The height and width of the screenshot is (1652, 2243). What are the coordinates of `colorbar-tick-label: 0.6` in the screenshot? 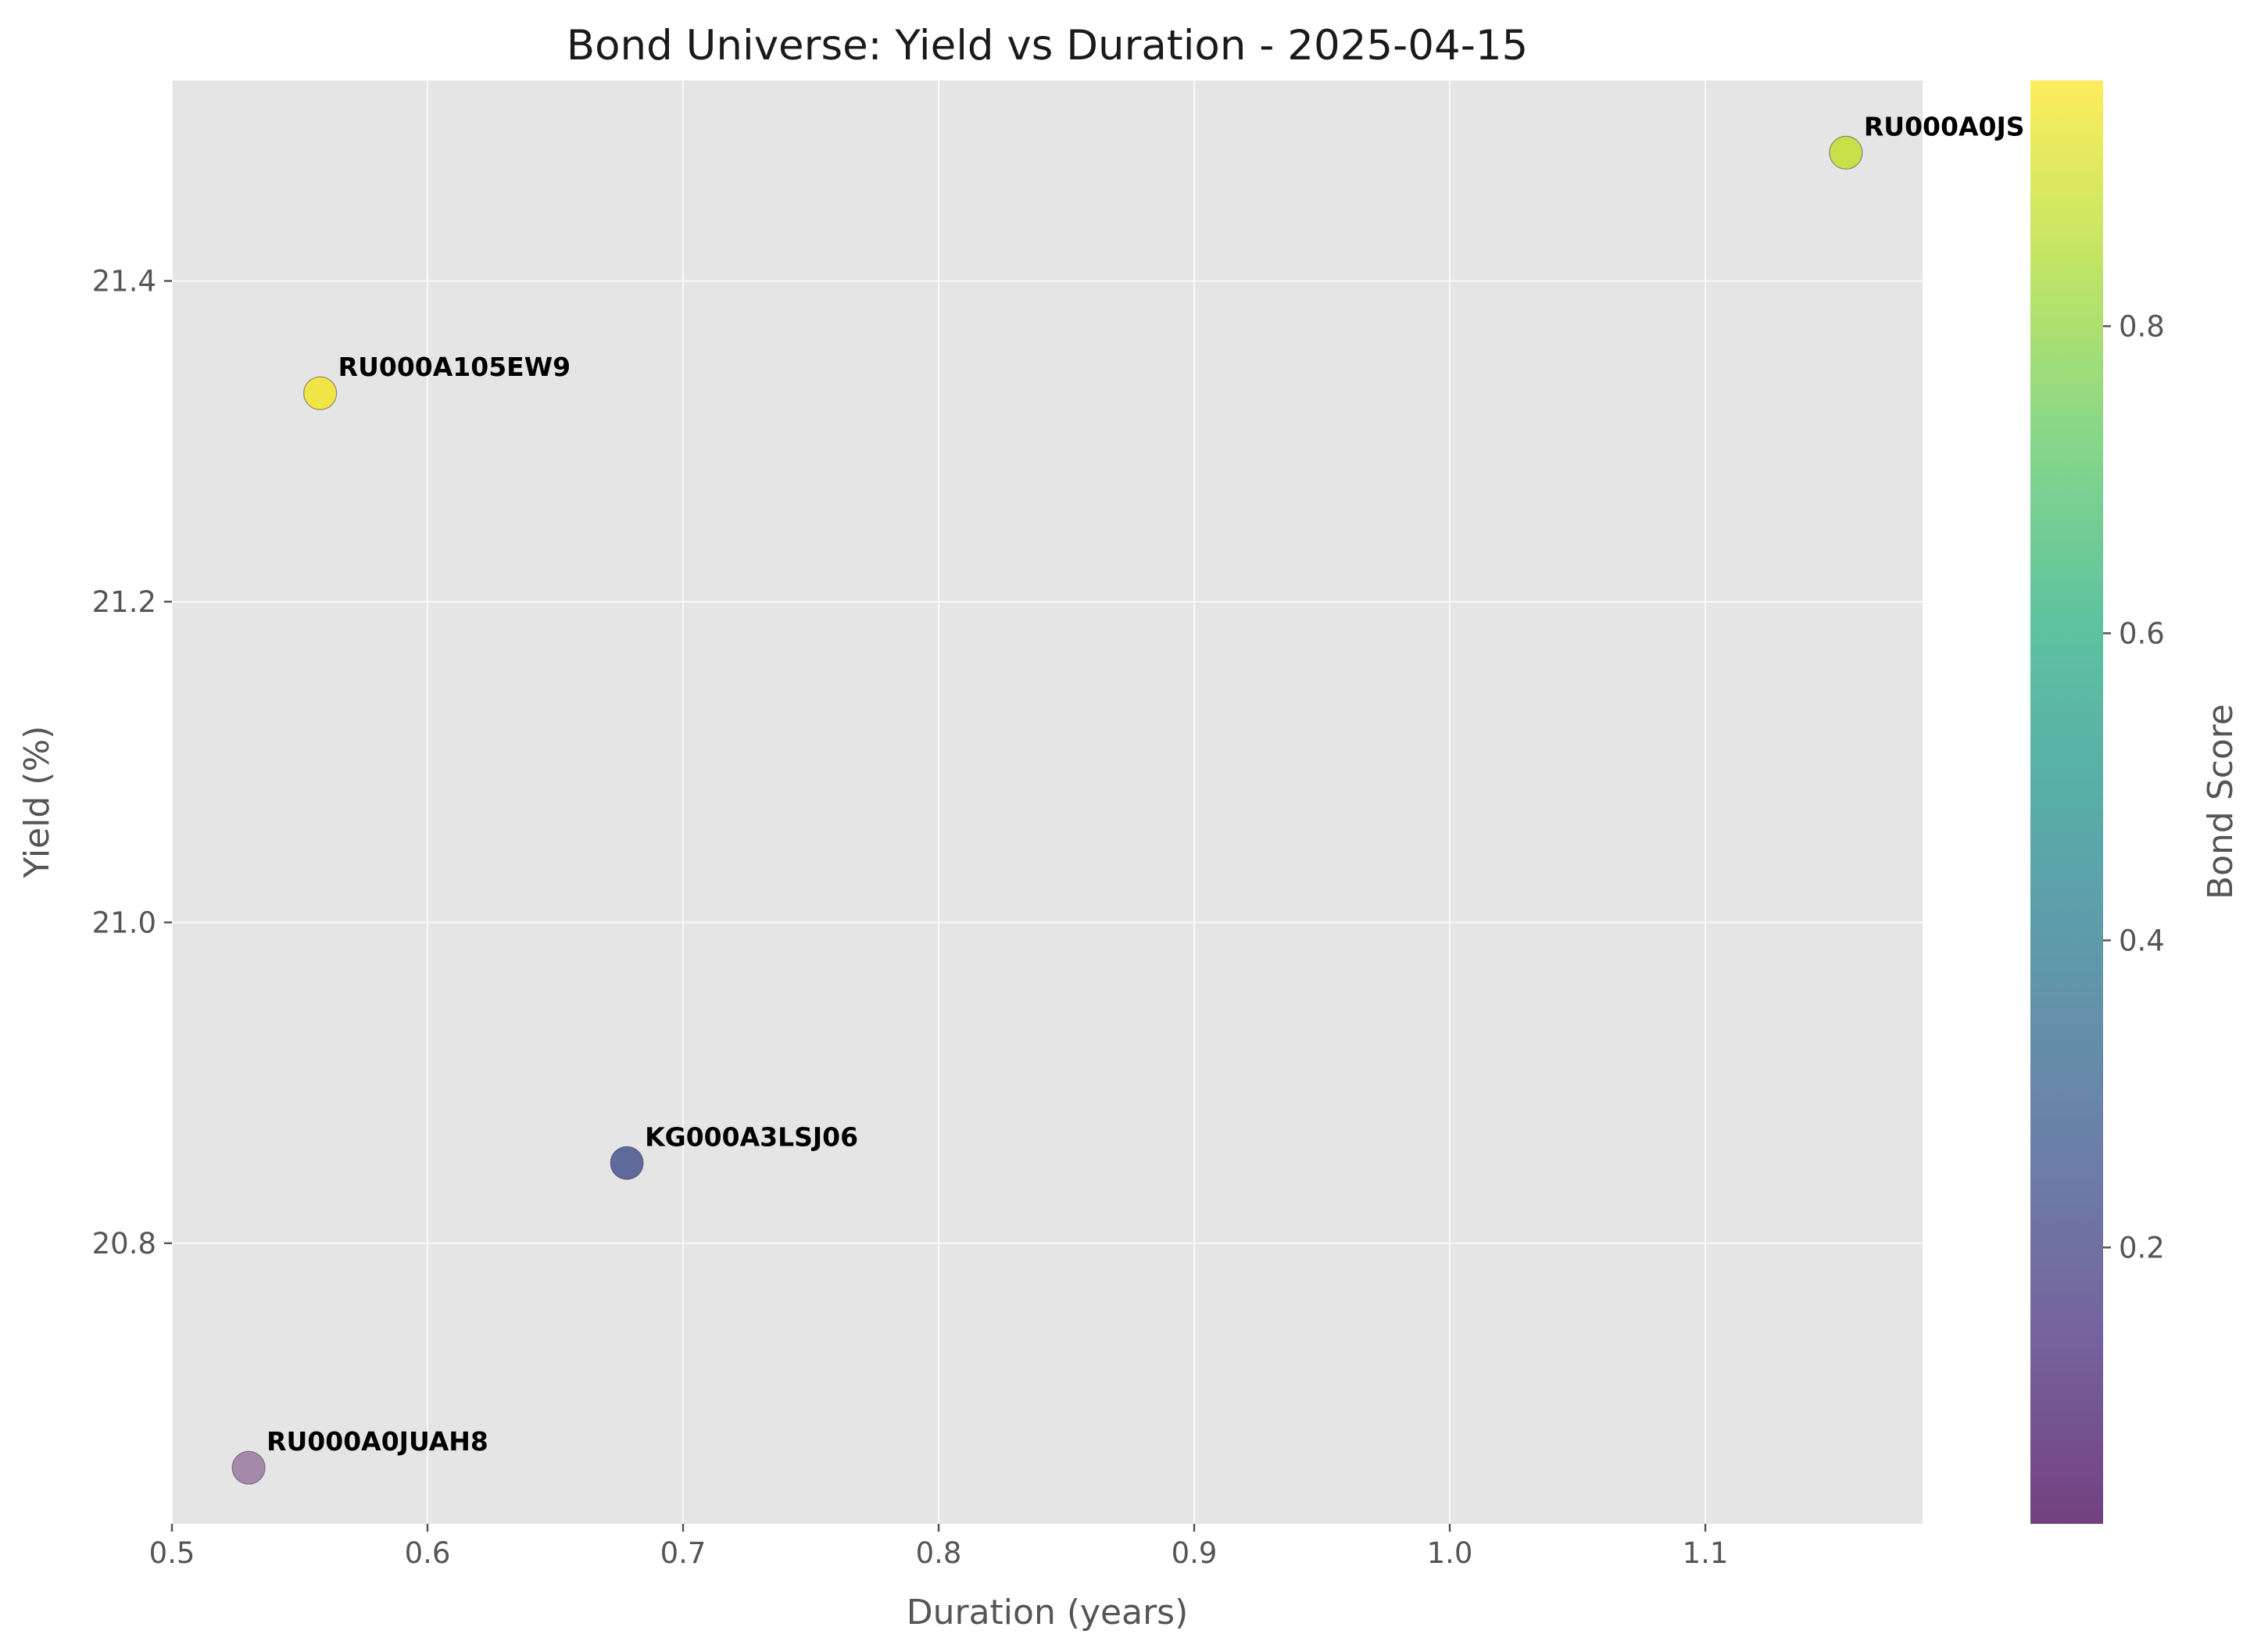 It's located at (2142, 633).